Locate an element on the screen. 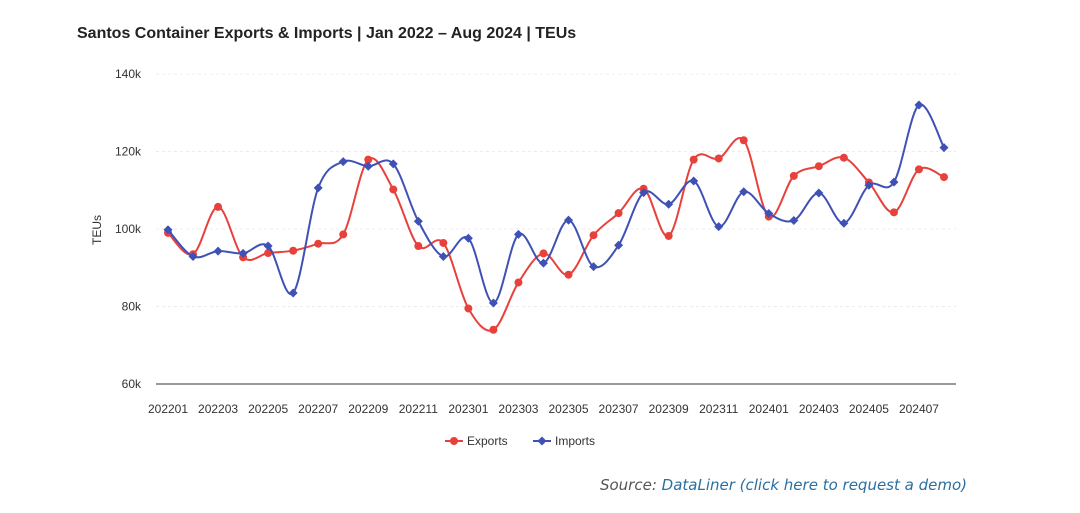  x-tick-label: 202207 is located at coordinates (318, 409).